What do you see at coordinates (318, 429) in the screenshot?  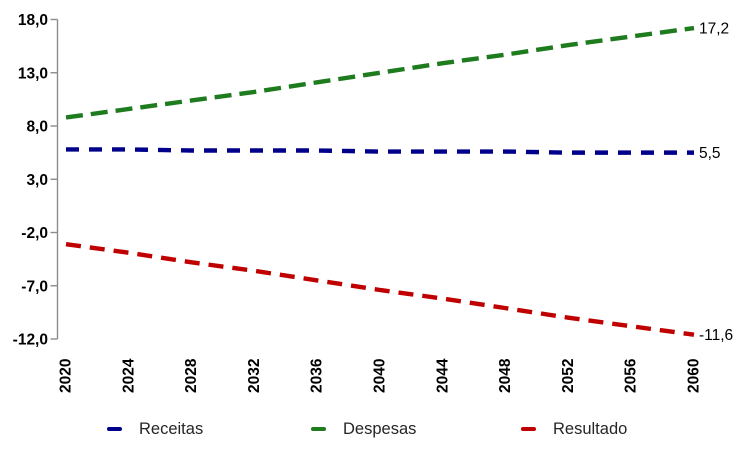 I see `legend-dash-despesas` at bounding box center [318, 429].